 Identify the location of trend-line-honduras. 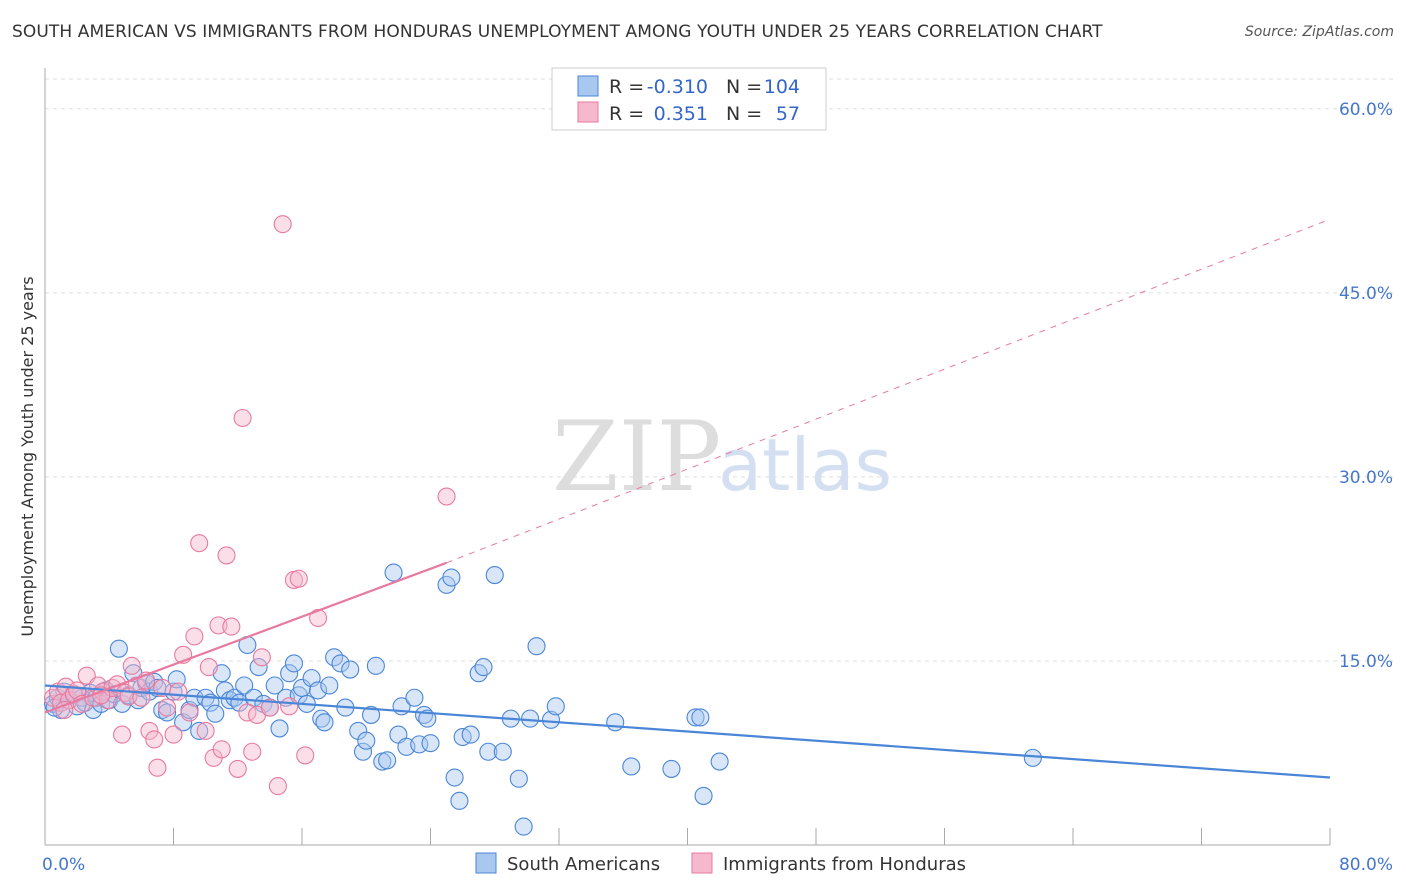
(245, 637).